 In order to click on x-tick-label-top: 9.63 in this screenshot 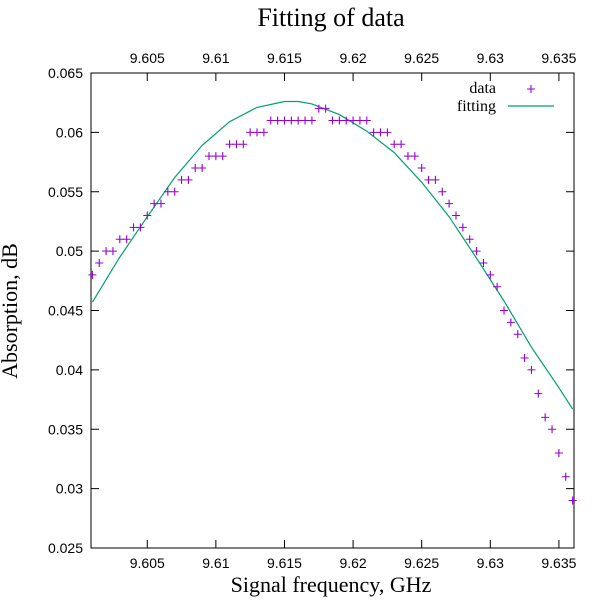, I will do `click(490, 58)`.